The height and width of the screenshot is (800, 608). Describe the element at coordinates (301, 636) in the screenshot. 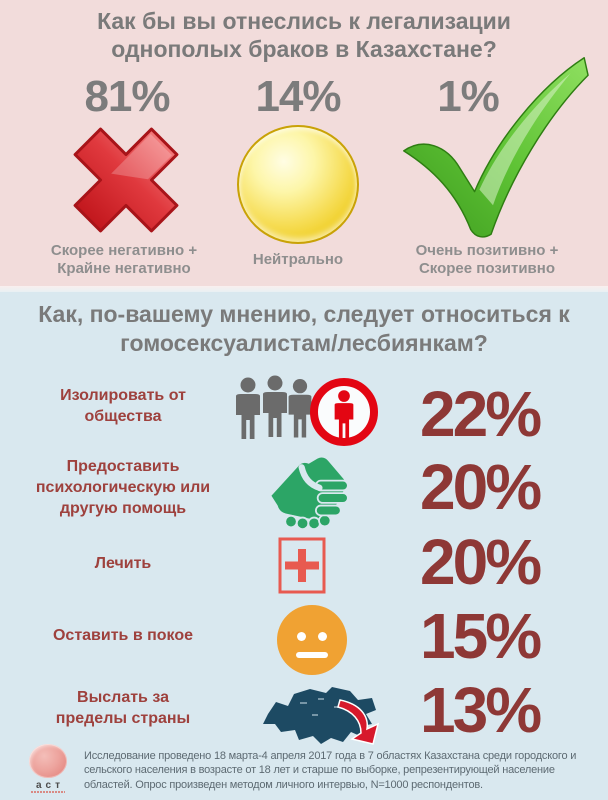

I see `face-eye-left` at that location.